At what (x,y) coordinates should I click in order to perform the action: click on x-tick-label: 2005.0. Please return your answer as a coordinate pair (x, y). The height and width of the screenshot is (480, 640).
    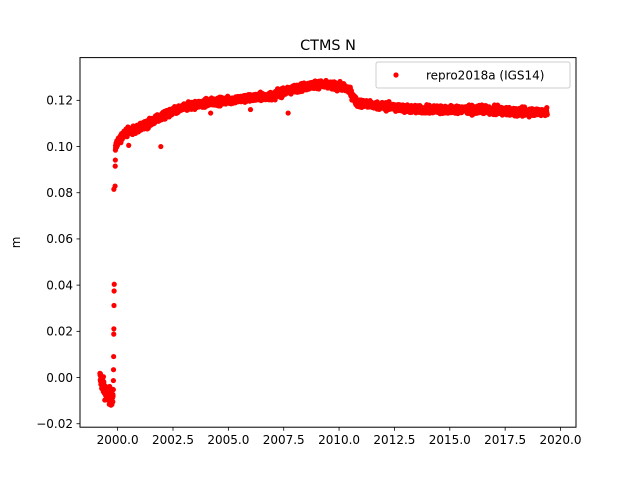
    Looking at the image, I should click on (228, 440).